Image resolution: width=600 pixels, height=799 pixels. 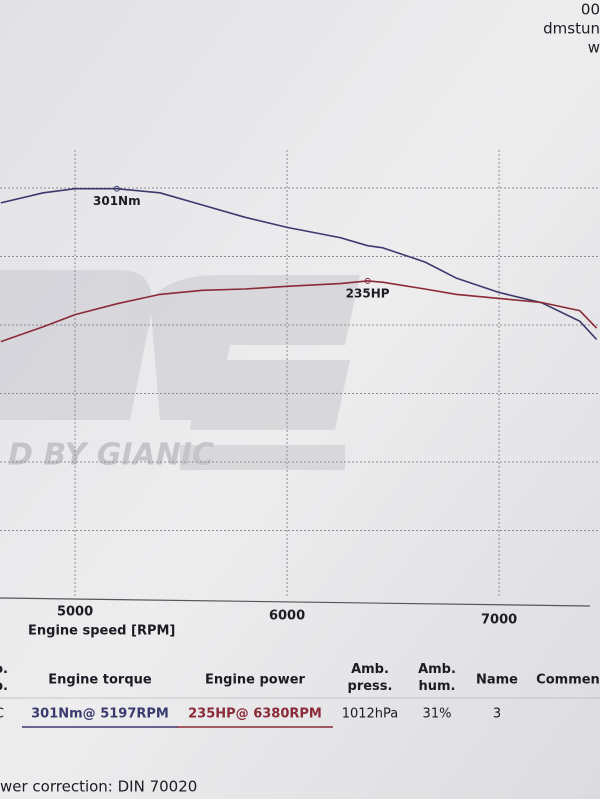 What do you see at coordinates (100, 714) in the screenshot?
I see `table-cell: 301Nm@ 5197RPM` at bounding box center [100, 714].